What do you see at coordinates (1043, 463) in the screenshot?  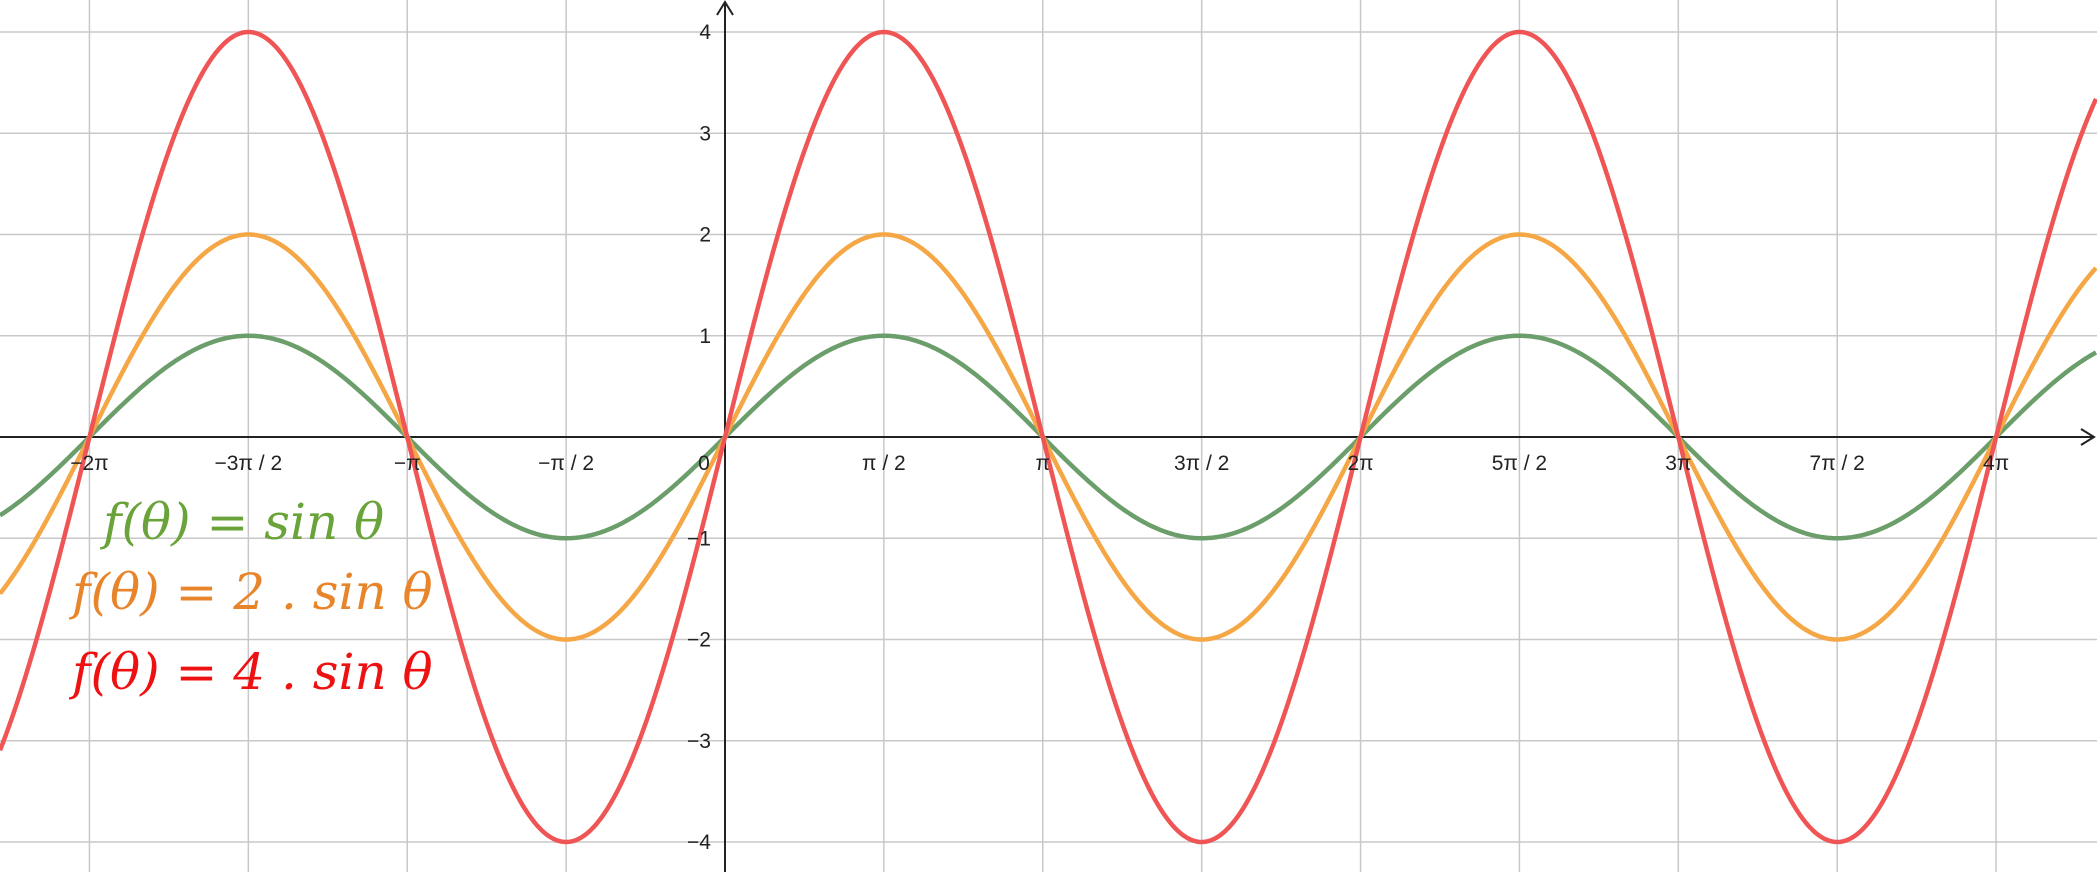 I see `x-tick-label: π` at bounding box center [1043, 463].